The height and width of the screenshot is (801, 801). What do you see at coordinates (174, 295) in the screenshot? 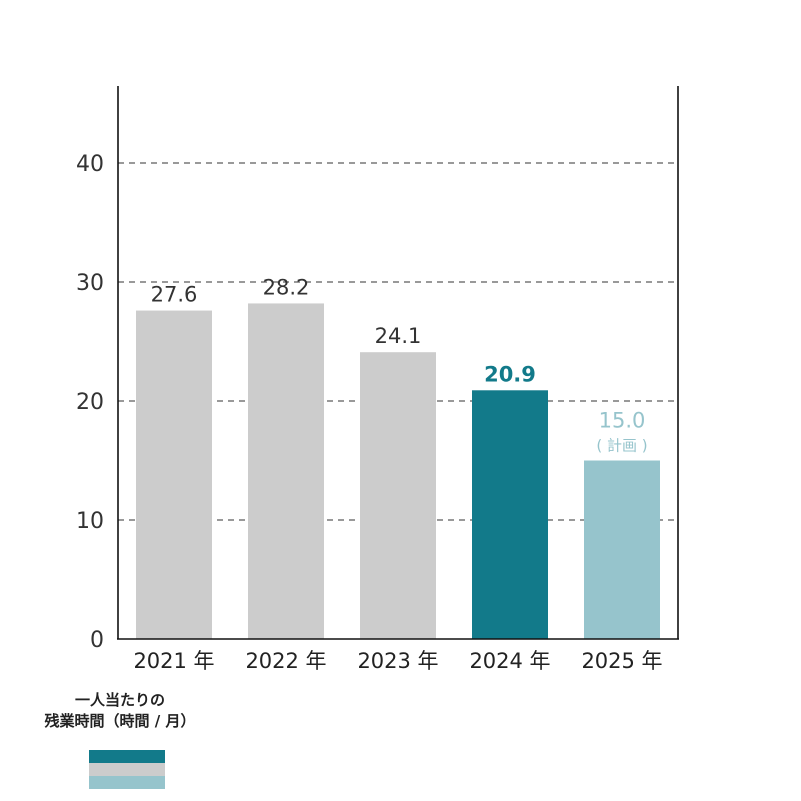
I see `data-label: 27.6` at bounding box center [174, 295].